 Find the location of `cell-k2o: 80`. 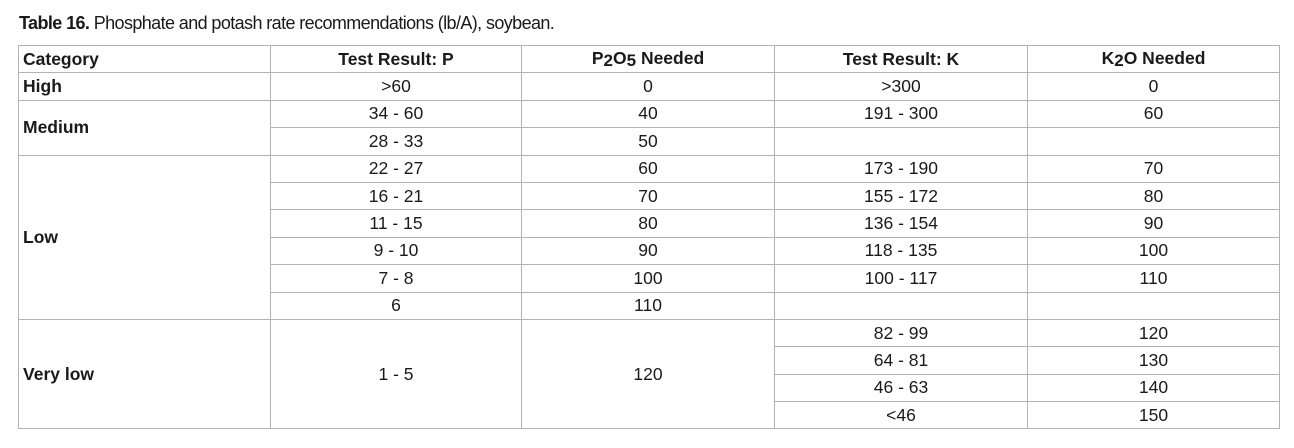

cell-k2o: 80 is located at coordinates (1153, 196).